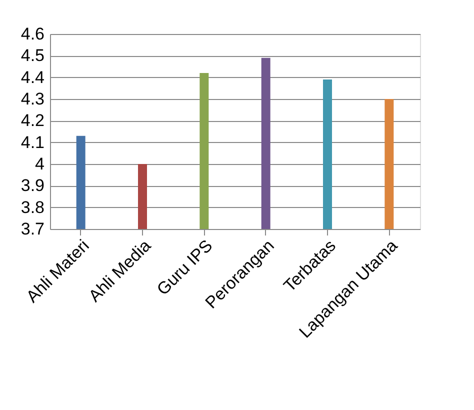 This screenshot has width=474, height=410. Describe the element at coordinates (32, 142) in the screenshot. I see `y-tick-label: 4.1` at that location.